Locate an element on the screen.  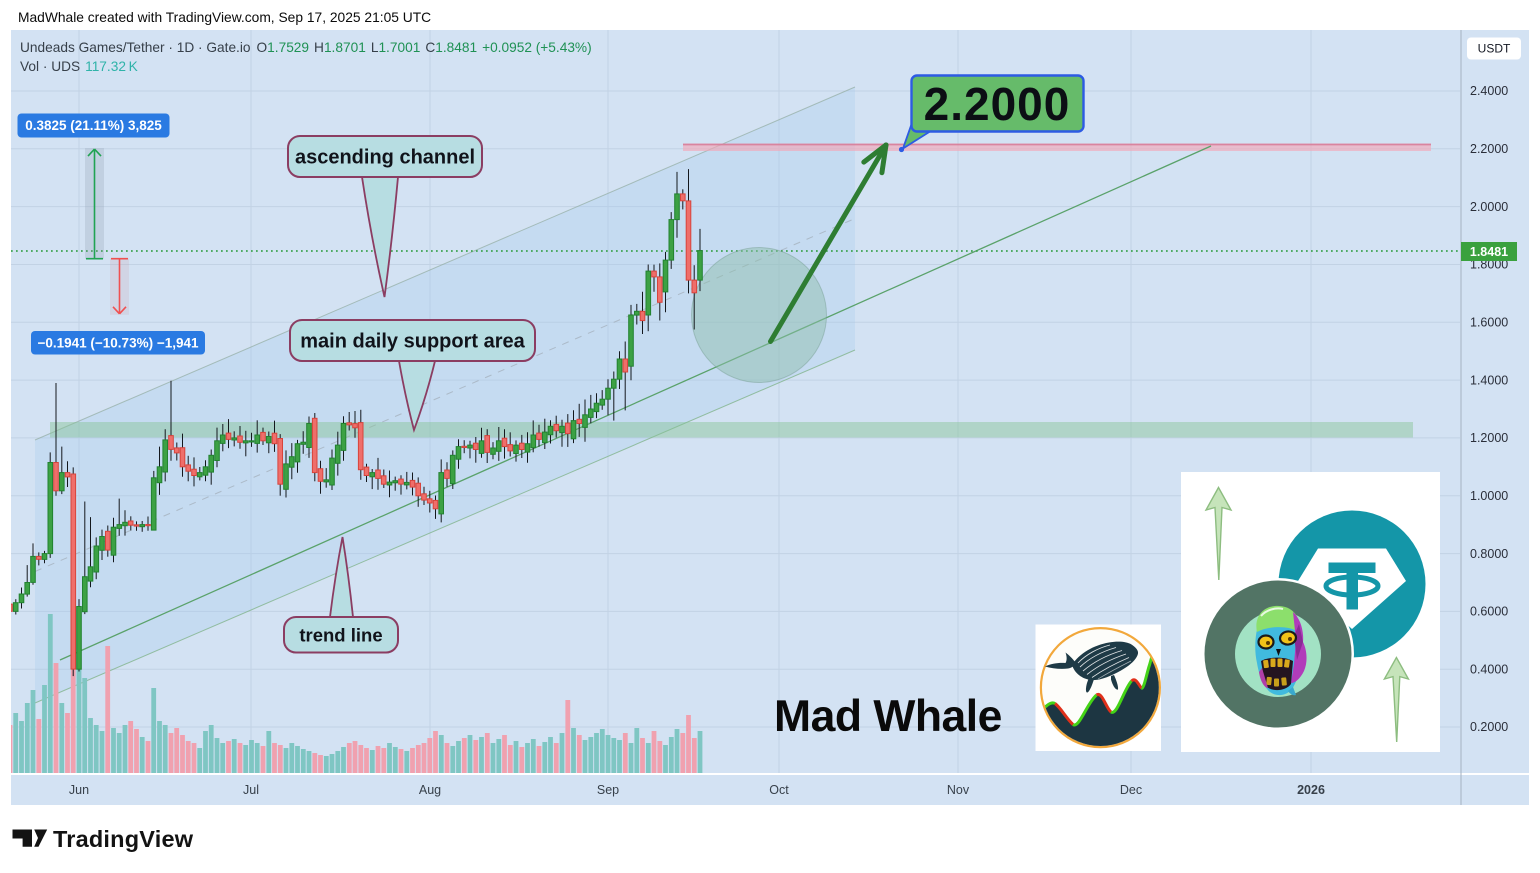
svg-text: Mad Whale is located at coordinates (888, 716).